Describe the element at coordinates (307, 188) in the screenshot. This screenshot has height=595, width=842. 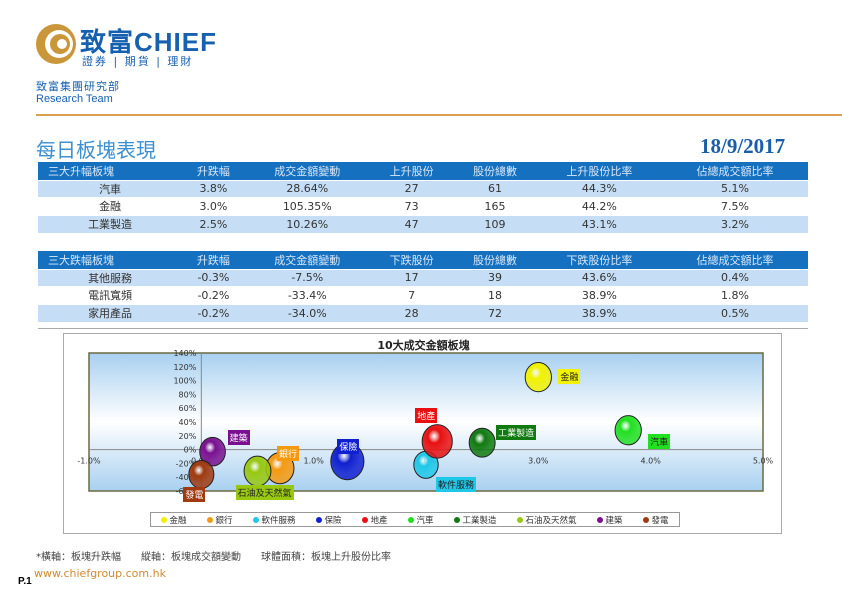
I see `table-cell: 28.64%` at that location.